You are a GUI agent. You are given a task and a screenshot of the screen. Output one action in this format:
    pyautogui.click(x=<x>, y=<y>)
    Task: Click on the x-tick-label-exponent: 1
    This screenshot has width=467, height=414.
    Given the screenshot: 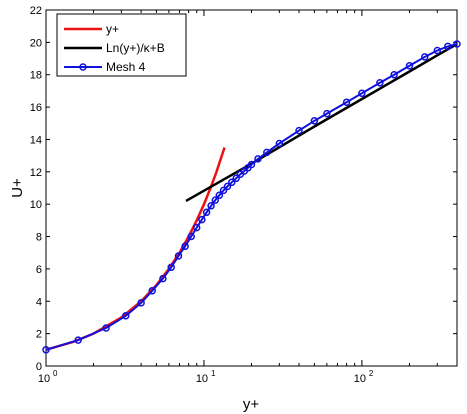 What is the action you would take?
    pyautogui.click(x=213, y=373)
    